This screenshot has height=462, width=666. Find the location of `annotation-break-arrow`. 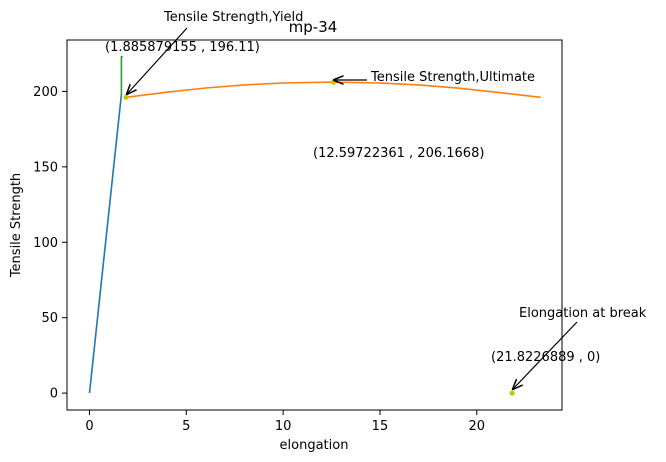

annotation-break-arrow is located at coordinates (545, 355).